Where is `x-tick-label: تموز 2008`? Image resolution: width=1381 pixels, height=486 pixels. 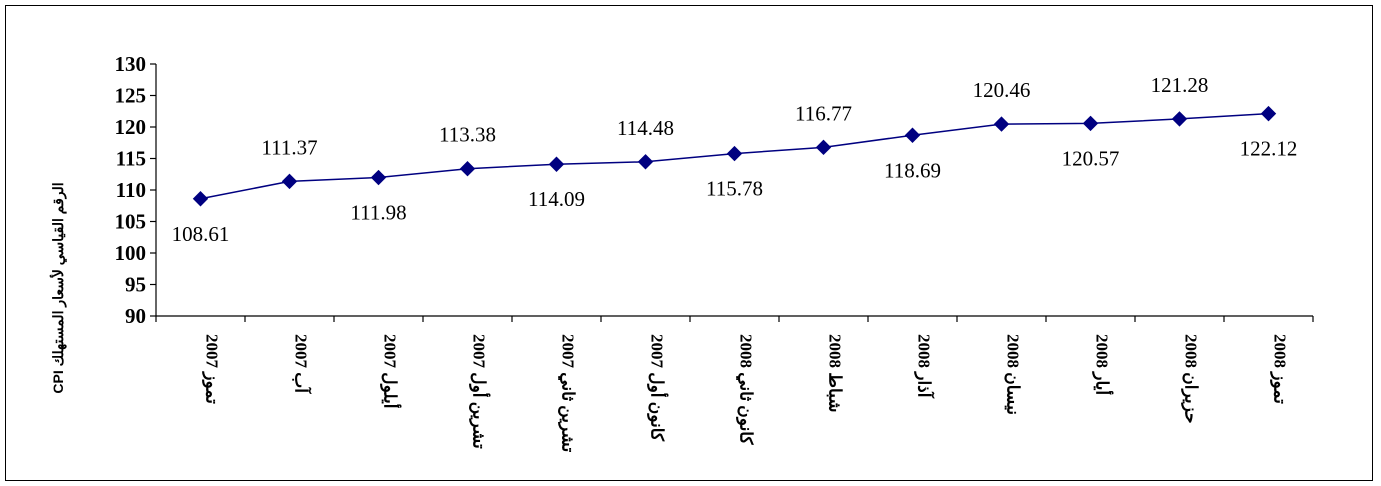
x-tick-label: تموز 2008 is located at coordinates (1280, 369).